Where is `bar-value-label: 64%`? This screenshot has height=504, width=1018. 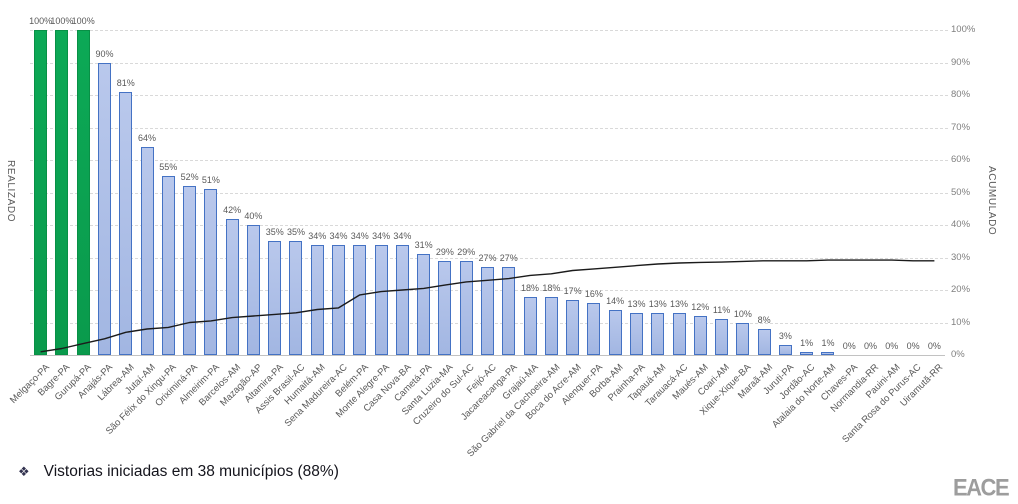
bar-value-label: 64% is located at coordinates (147, 138).